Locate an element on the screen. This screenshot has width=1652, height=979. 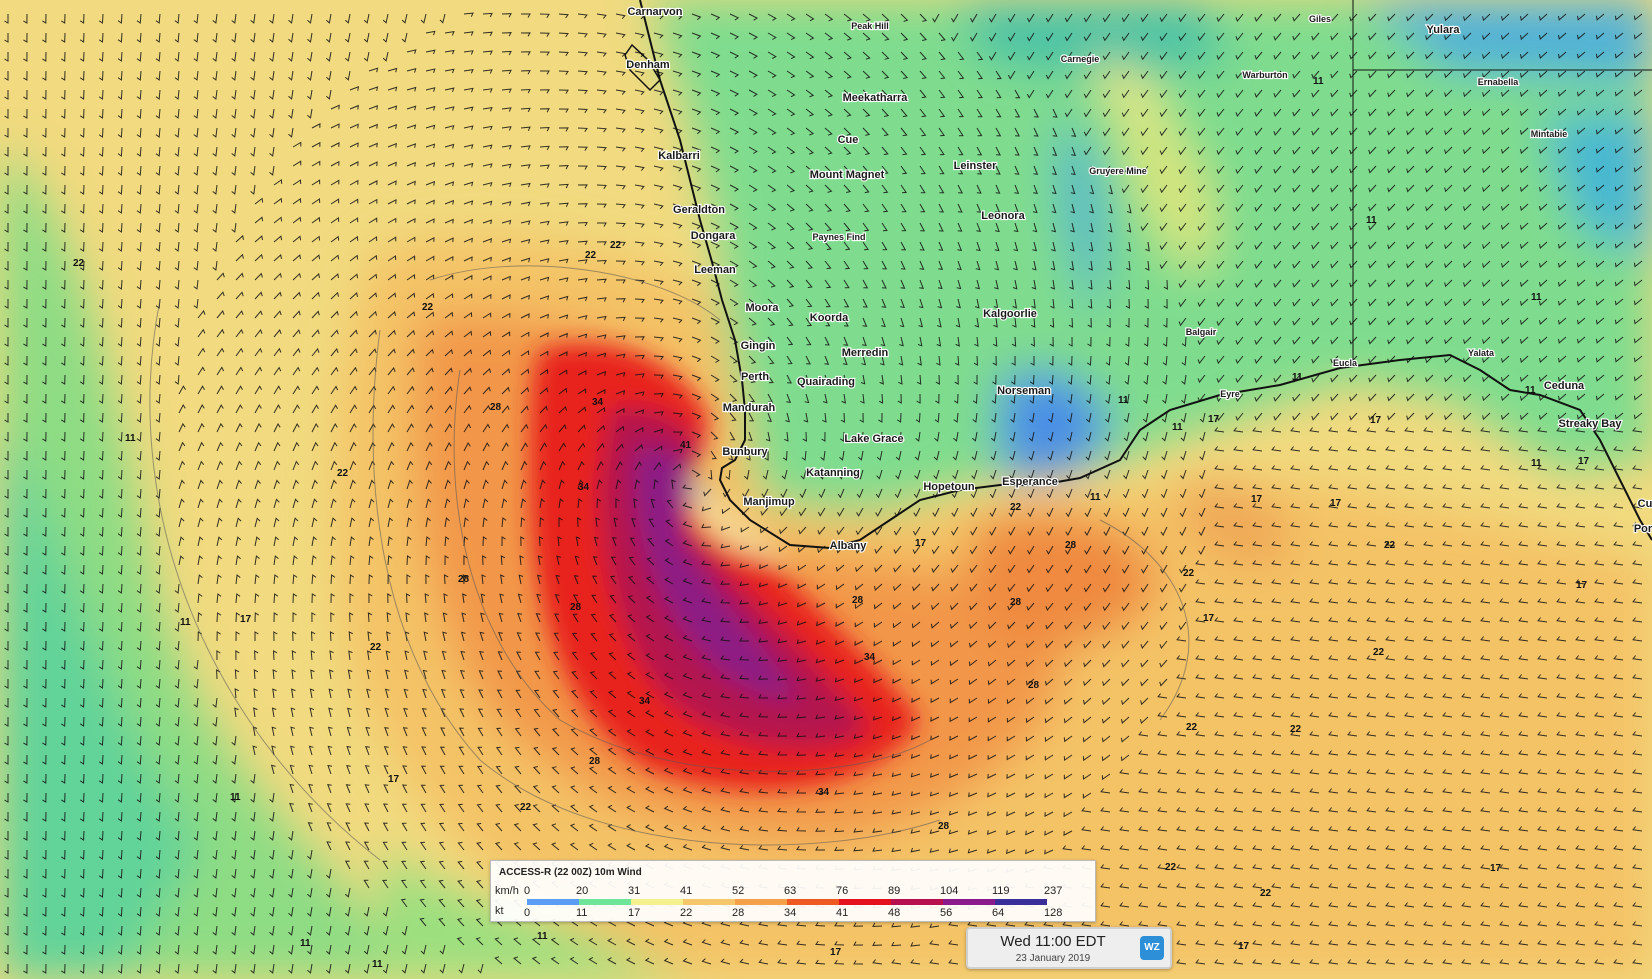
contour-label: 17 is located at coordinates (1582, 585).